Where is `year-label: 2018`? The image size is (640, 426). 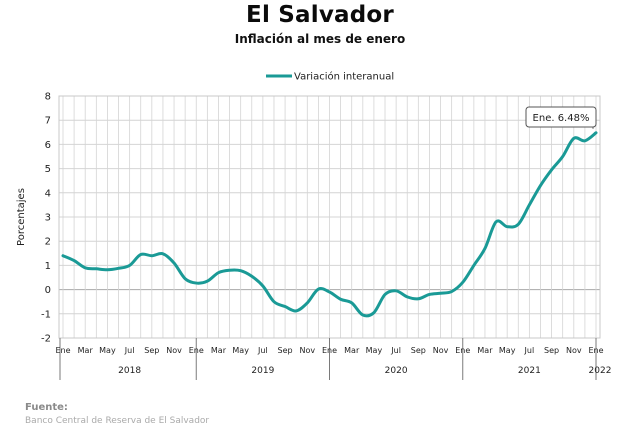 year-label: 2018 is located at coordinates (129, 371).